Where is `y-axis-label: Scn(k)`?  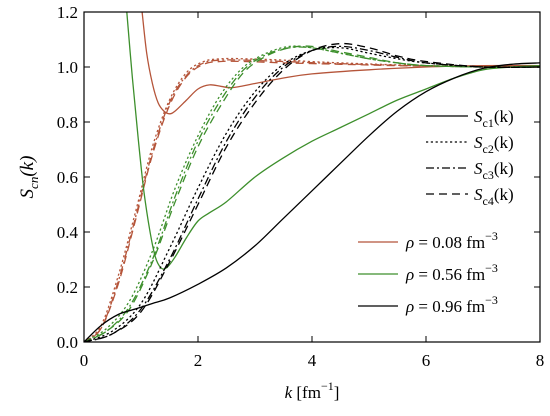 y-axis-label: Scn(k) is located at coordinates (29, 177).